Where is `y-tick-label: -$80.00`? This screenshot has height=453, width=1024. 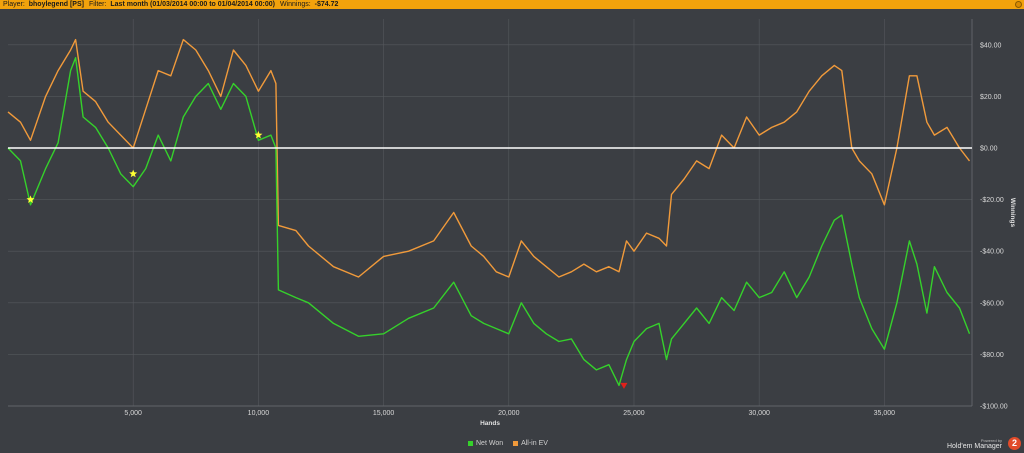
y-tick-label: -$80.00 is located at coordinates (992, 355).